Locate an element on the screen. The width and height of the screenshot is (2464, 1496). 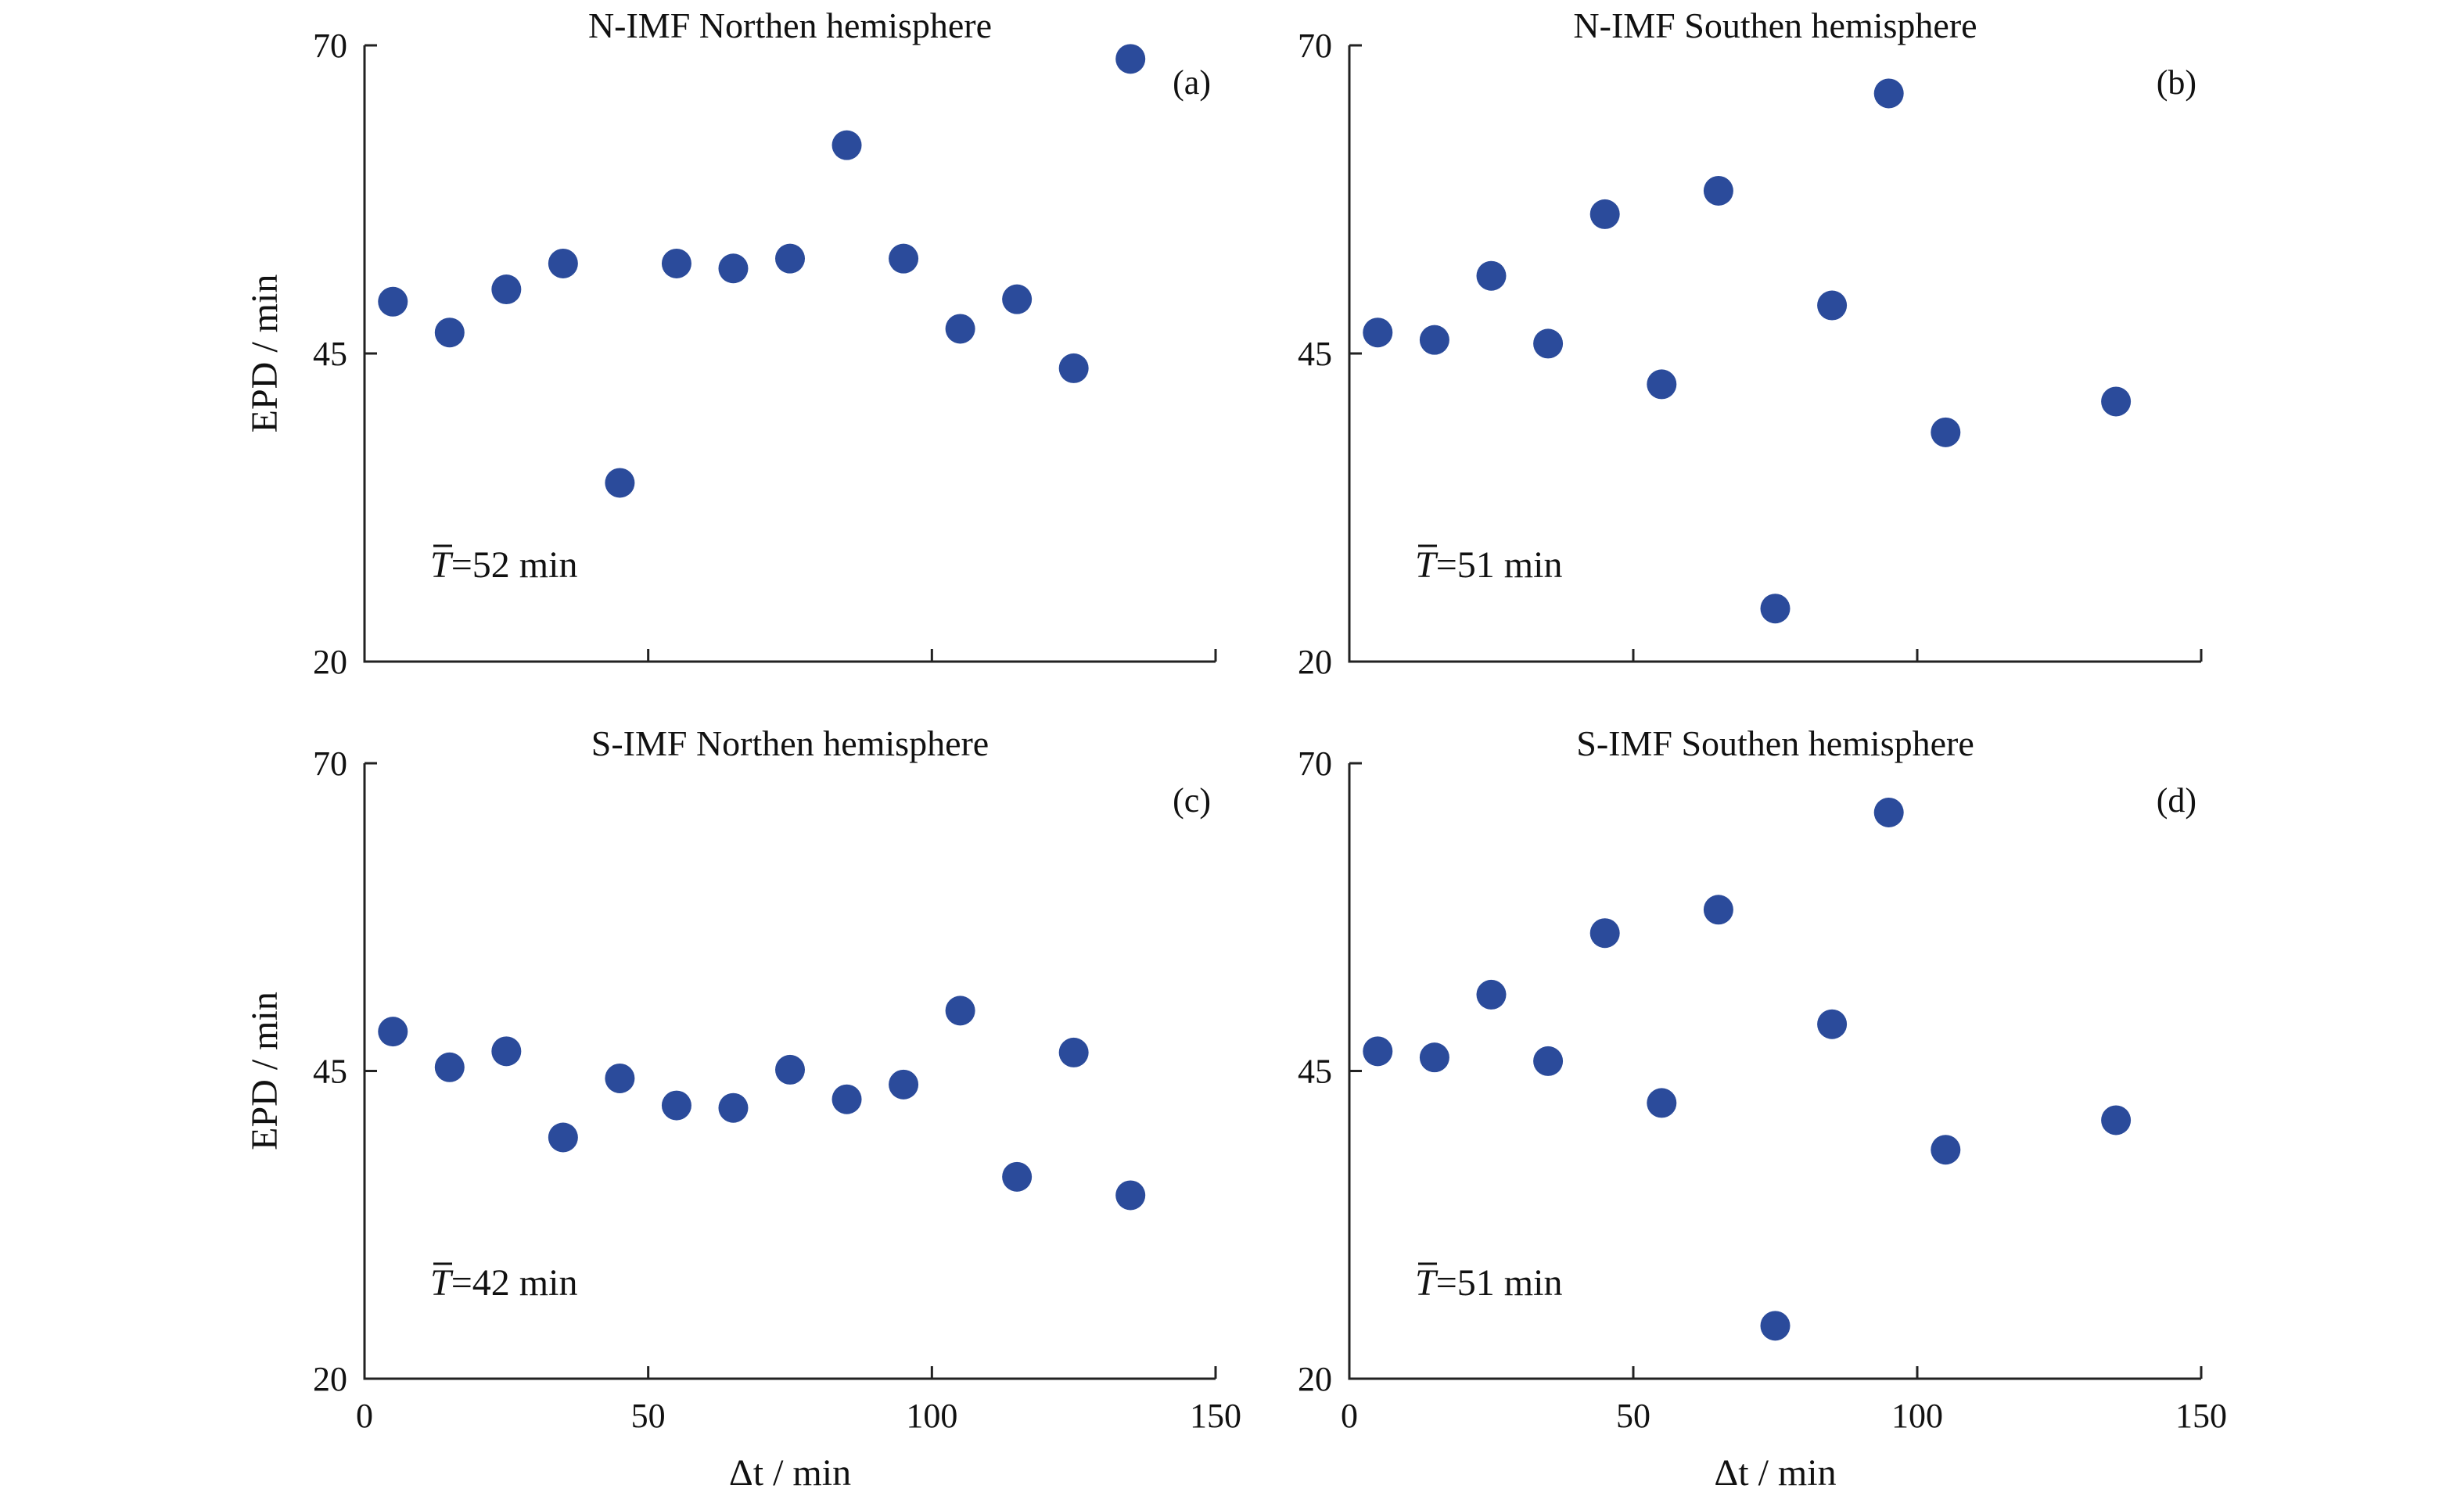
mean-value: =42 min is located at coordinates (514, 1283).